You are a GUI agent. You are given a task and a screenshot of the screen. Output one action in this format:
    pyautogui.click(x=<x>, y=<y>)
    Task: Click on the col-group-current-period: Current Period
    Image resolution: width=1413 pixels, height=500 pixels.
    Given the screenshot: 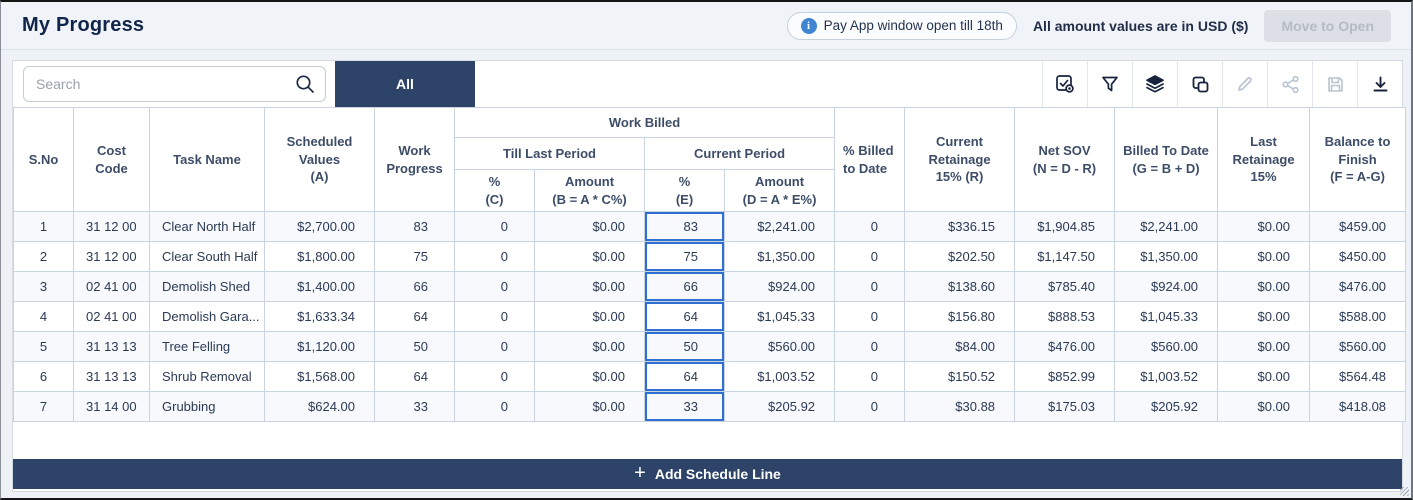 What is the action you would take?
    pyautogui.click(x=739, y=153)
    